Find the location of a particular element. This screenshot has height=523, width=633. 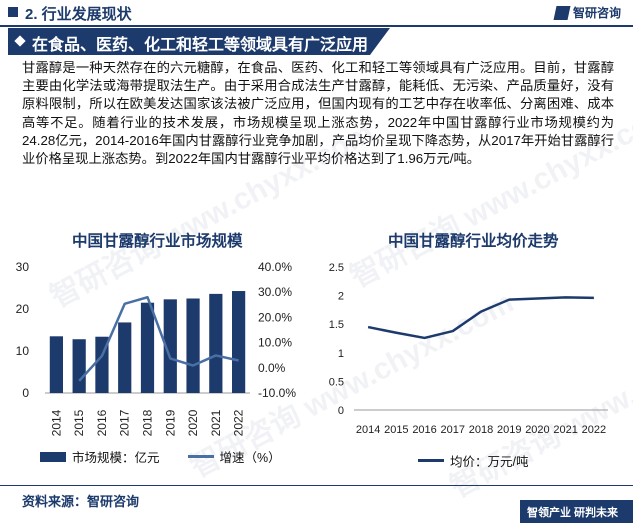

y-tick-label: 1.5 is located at coordinates (336, 325).